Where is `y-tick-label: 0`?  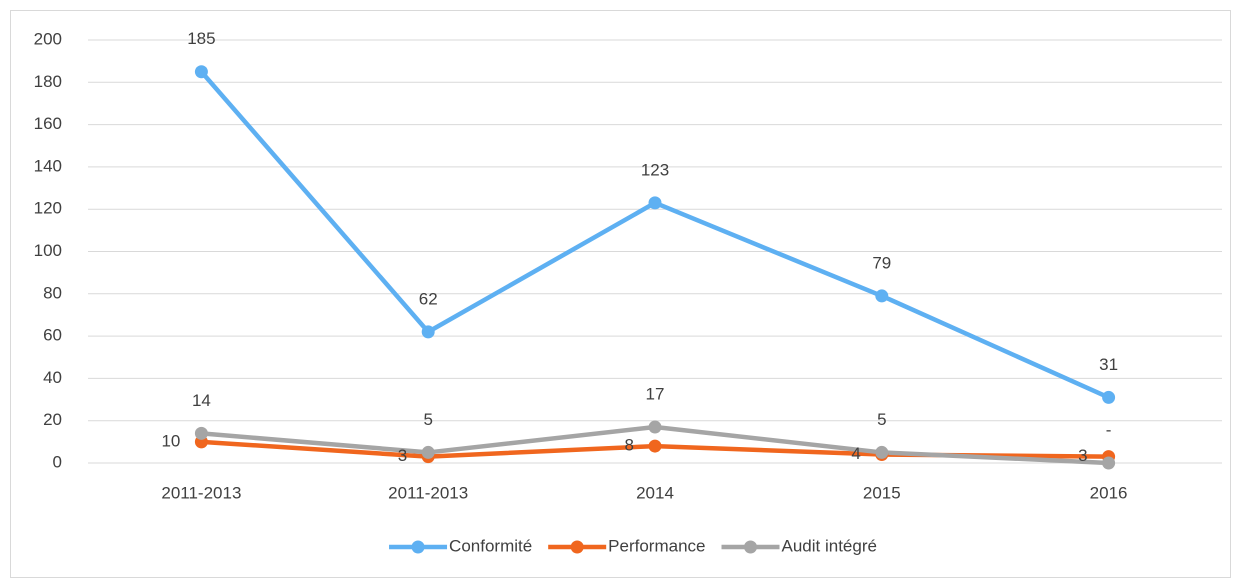
y-tick-label: 0 is located at coordinates (57, 461).